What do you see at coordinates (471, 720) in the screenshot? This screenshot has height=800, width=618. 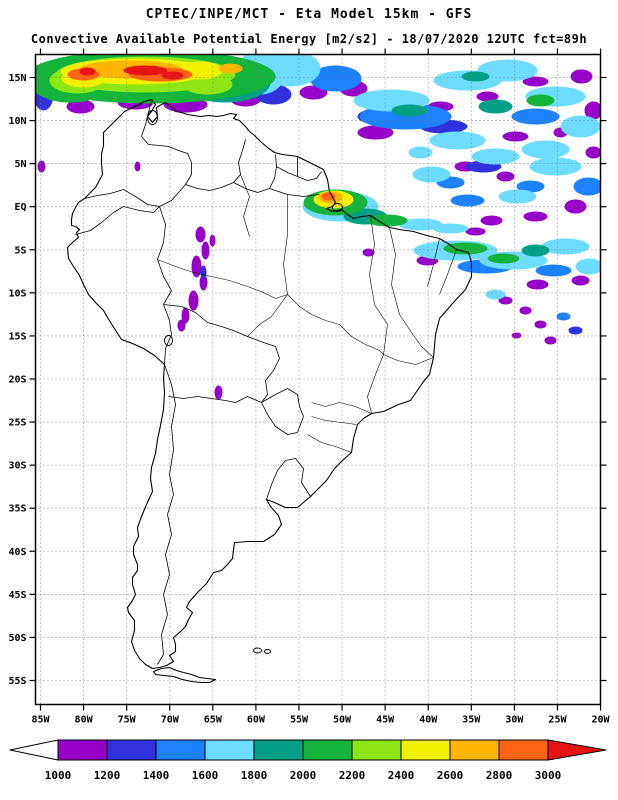 I see `lon-tick-label: 35W` at bounding box center [471, 720].